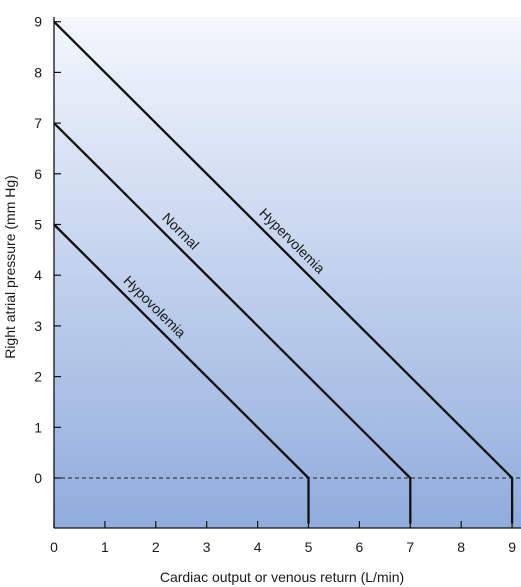  Describe the element at coordinates (38, 326) in the screenshot. I see `y-tick-label: 3` at that location.